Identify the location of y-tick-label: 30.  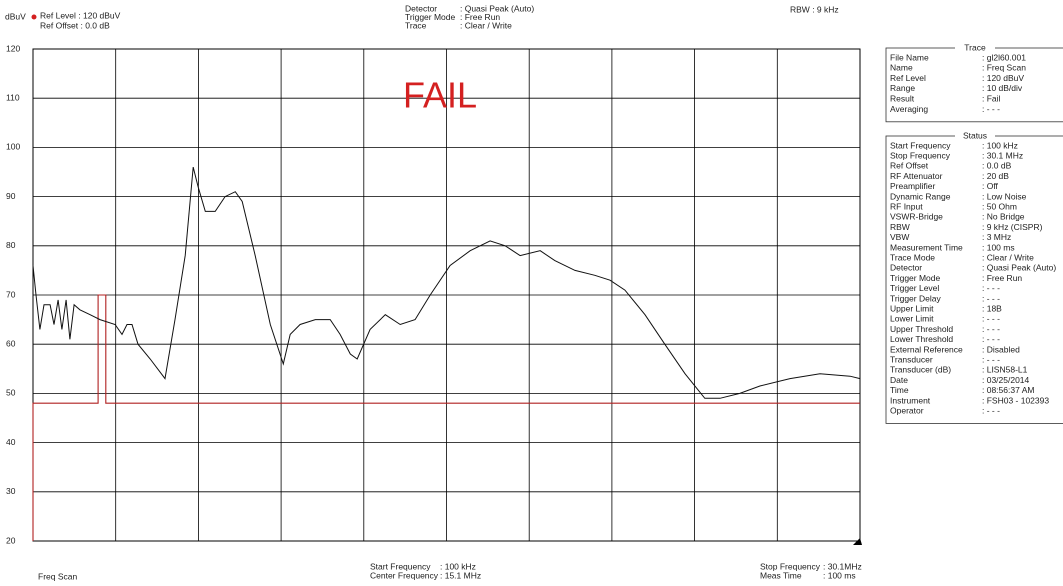
(11, 491).